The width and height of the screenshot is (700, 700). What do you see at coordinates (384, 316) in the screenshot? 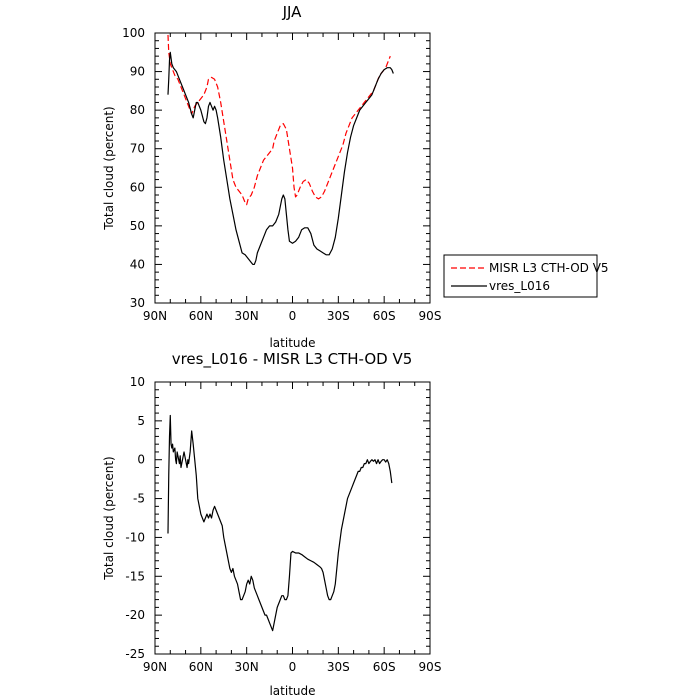
I see `plot0-xtick-label-5: 60S` at bounding box center [384, 316].